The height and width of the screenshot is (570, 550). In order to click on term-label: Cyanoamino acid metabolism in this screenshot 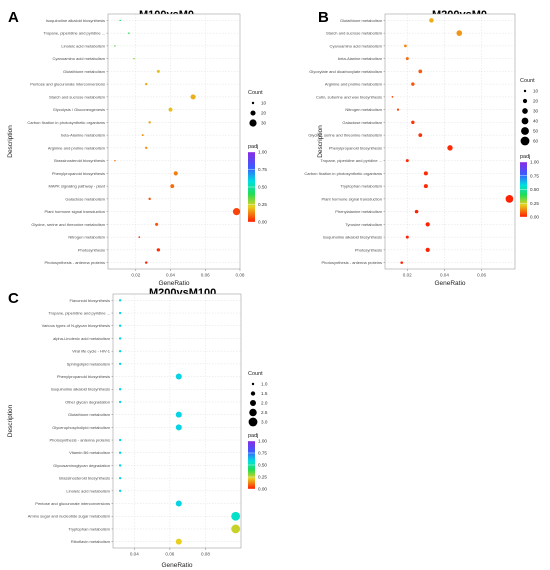, I will do `click(79, 58)`.